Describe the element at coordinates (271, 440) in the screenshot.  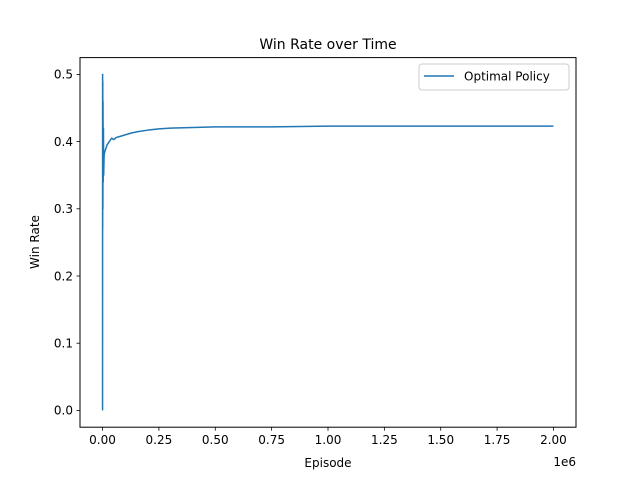
I see `x-tick-label: 0.75` at that location.